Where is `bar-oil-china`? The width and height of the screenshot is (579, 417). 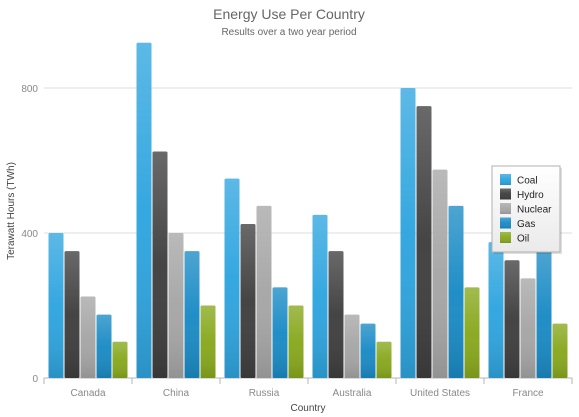 bar-oil-china is located at coordinates (208, 341).